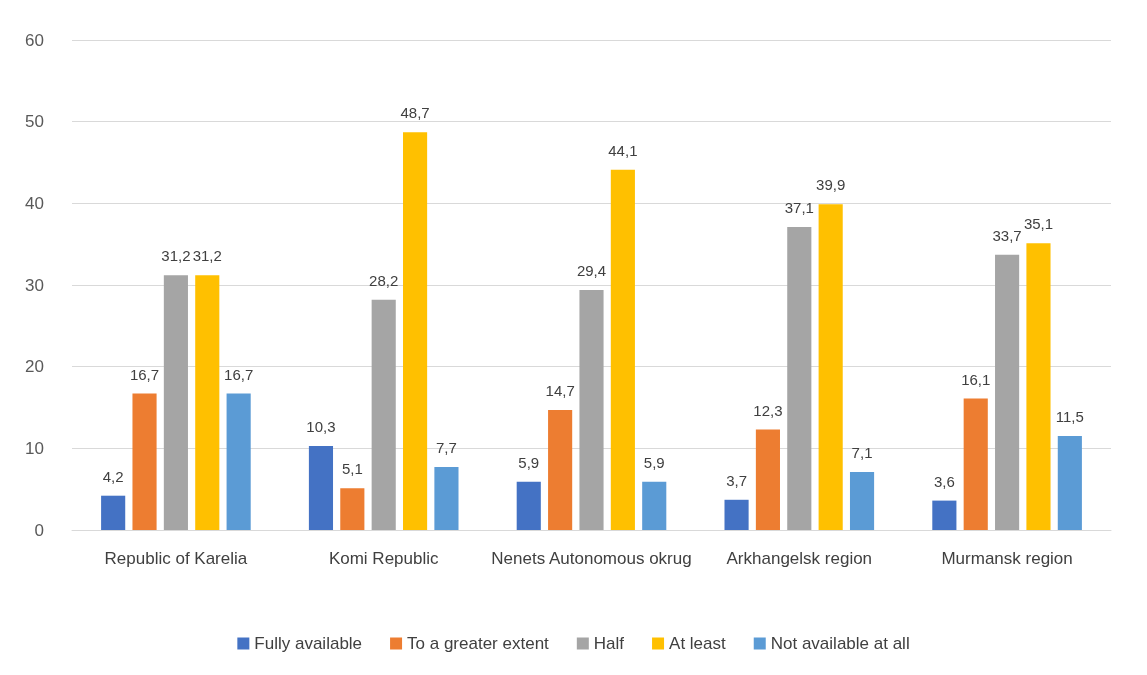 The image size is (1147, 675). I want to click on data-label: 16,1, so click(976, 379).